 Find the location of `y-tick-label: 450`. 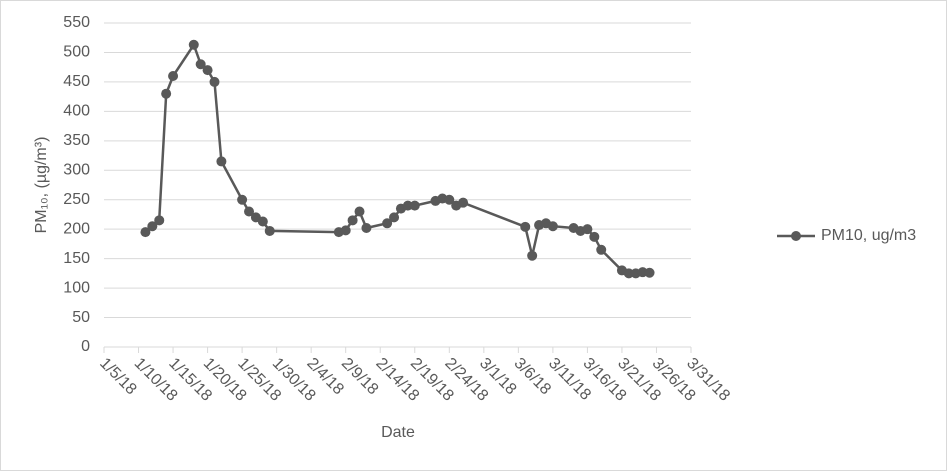

y-tick-label: 450 is located at coordinates (76, 81).